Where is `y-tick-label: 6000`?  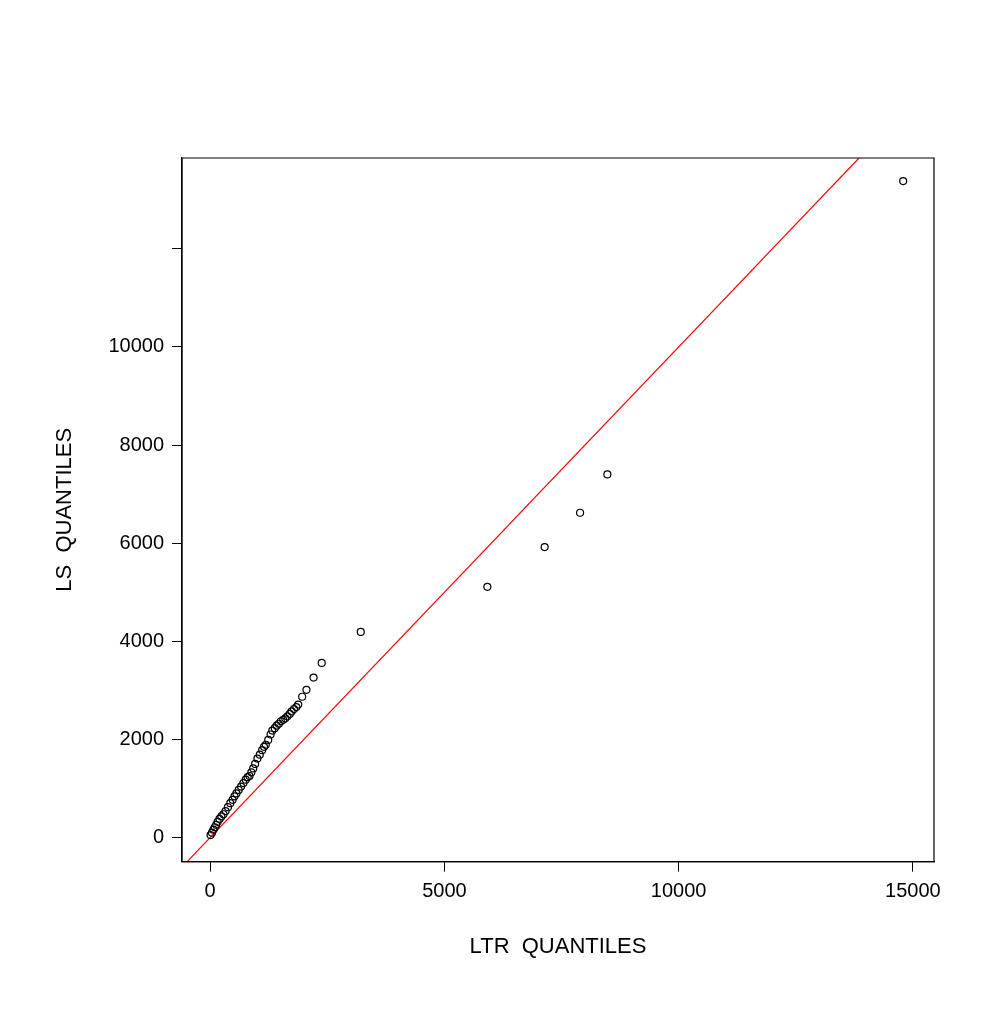
y-tick-label: 6000 is located at coordinates (142, 541).